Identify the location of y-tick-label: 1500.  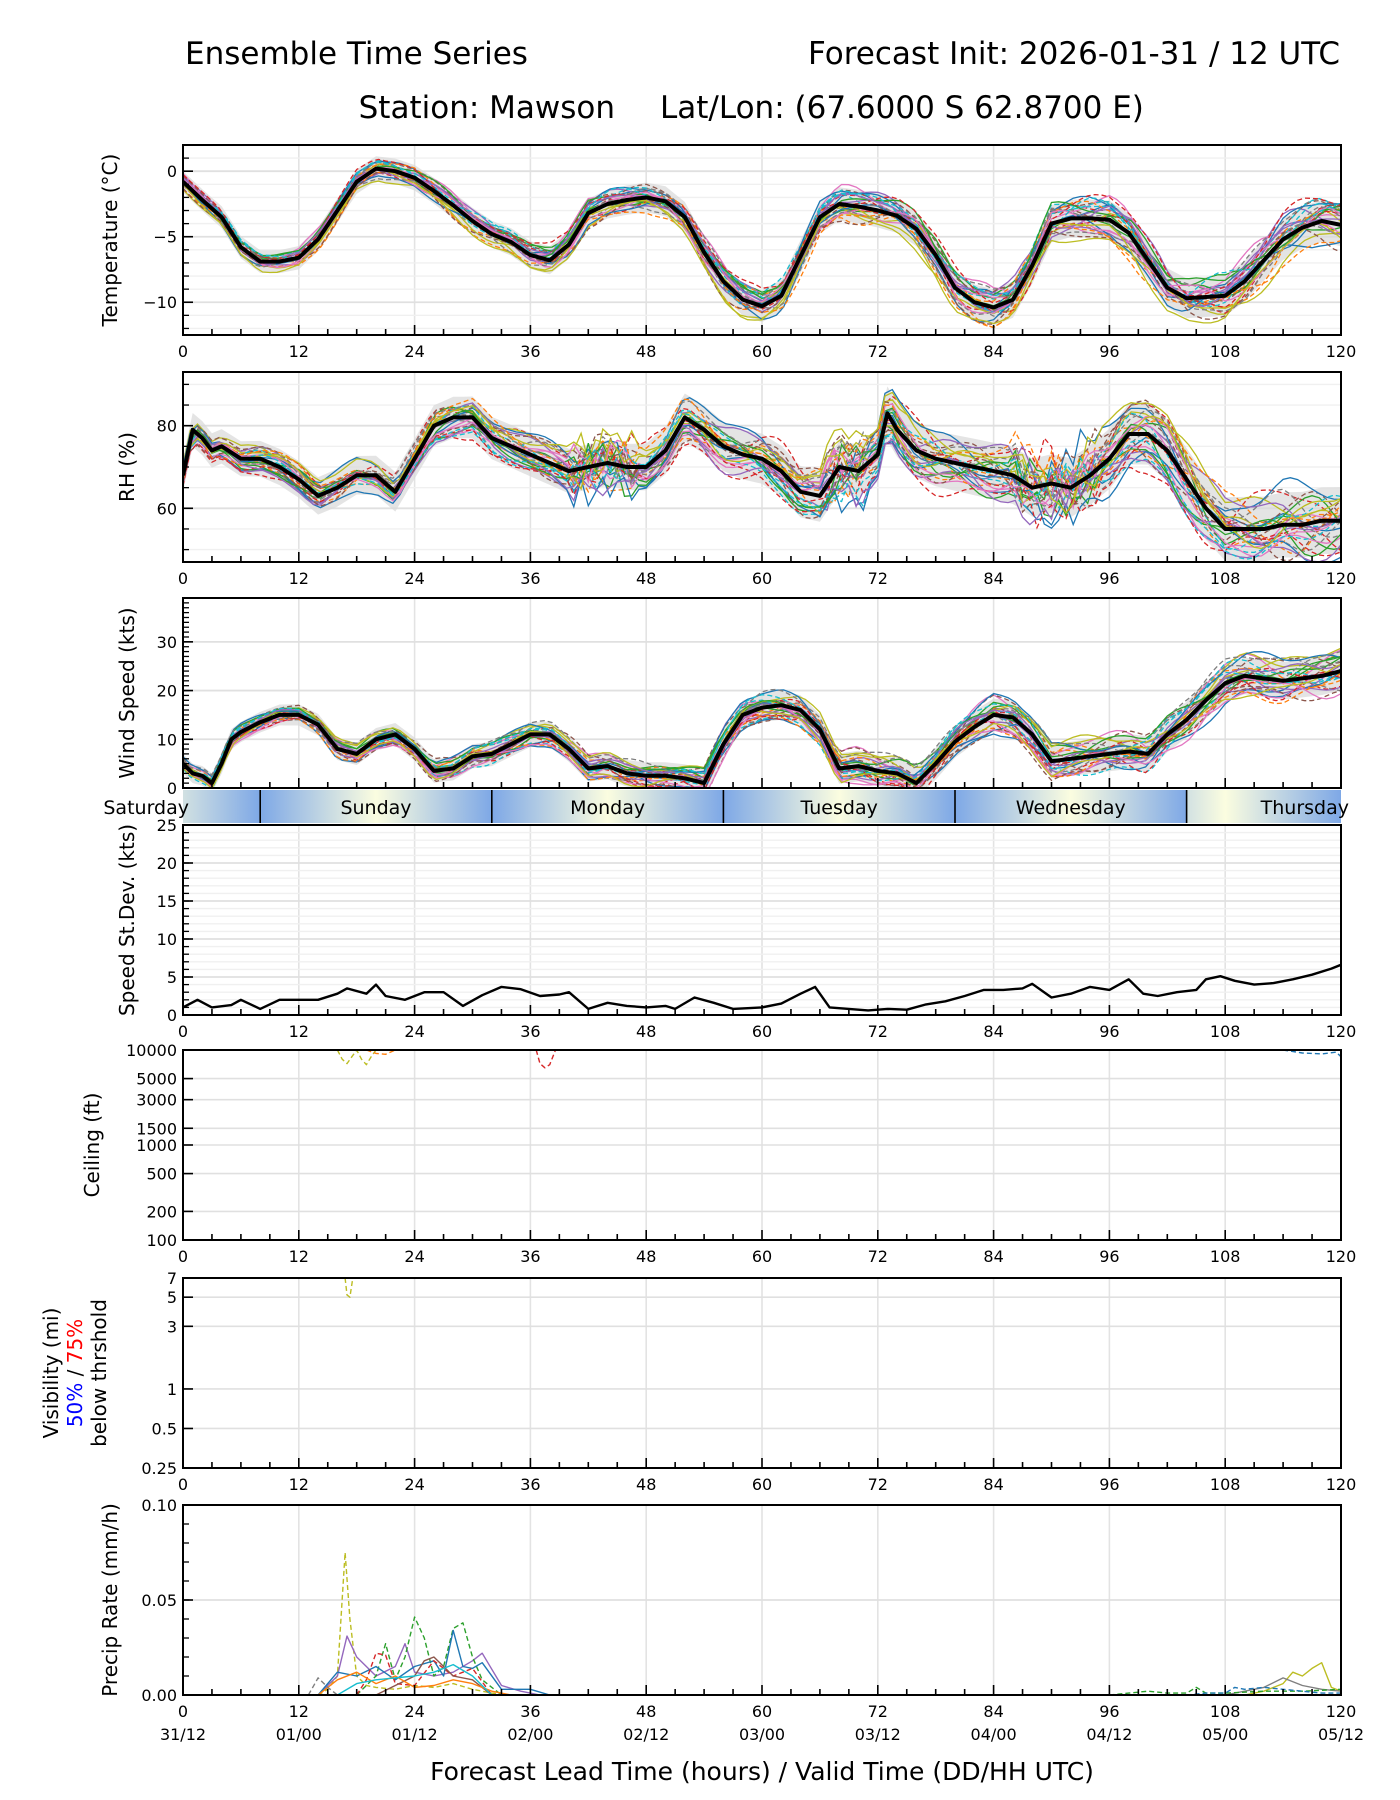
(156, 1128).